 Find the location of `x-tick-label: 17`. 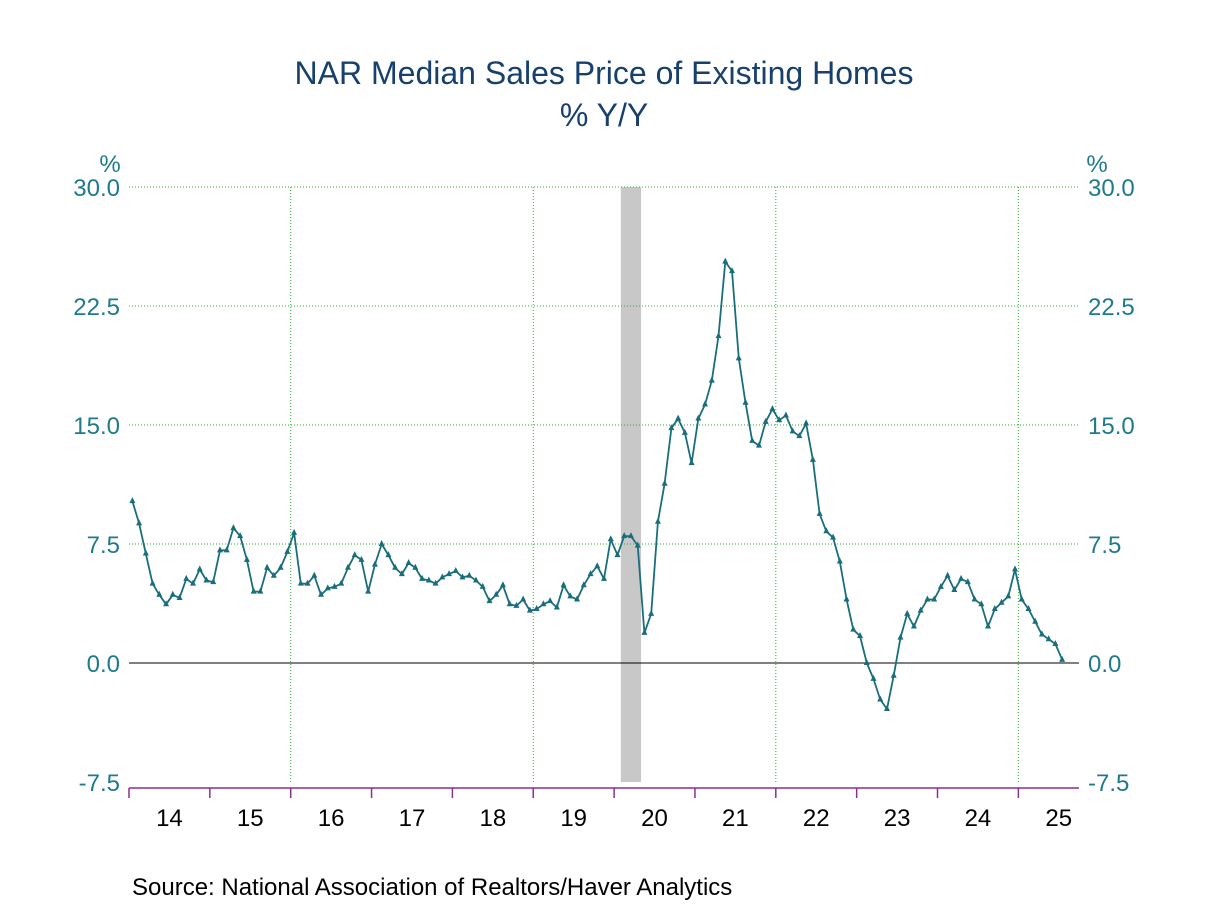

x-tick-label: 17 is located at coordinates (412, 818).